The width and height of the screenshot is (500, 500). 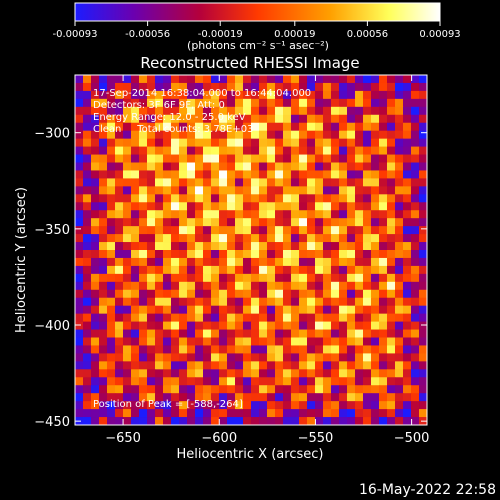 I want to click on annotation-peak-position: Position of Peak = [-588,-264], so click(x=168, y=404).